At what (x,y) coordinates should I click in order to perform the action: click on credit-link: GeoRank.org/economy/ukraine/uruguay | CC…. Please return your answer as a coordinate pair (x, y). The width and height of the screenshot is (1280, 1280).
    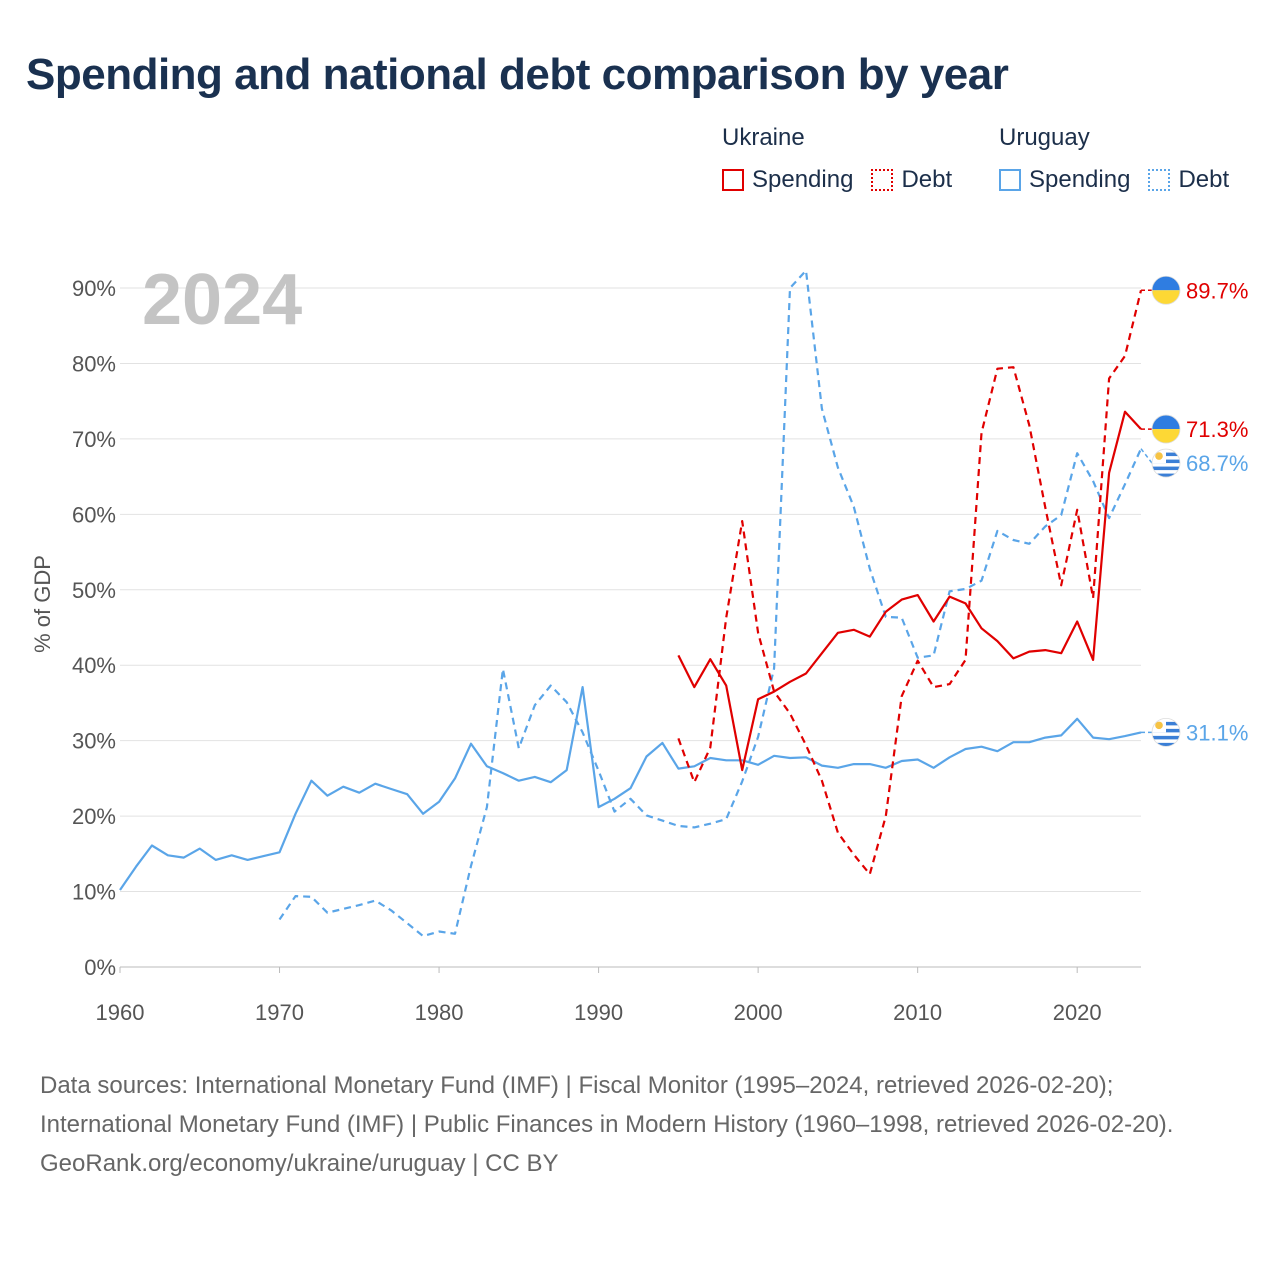
    Looking at the image, I should click on (299, 1163).